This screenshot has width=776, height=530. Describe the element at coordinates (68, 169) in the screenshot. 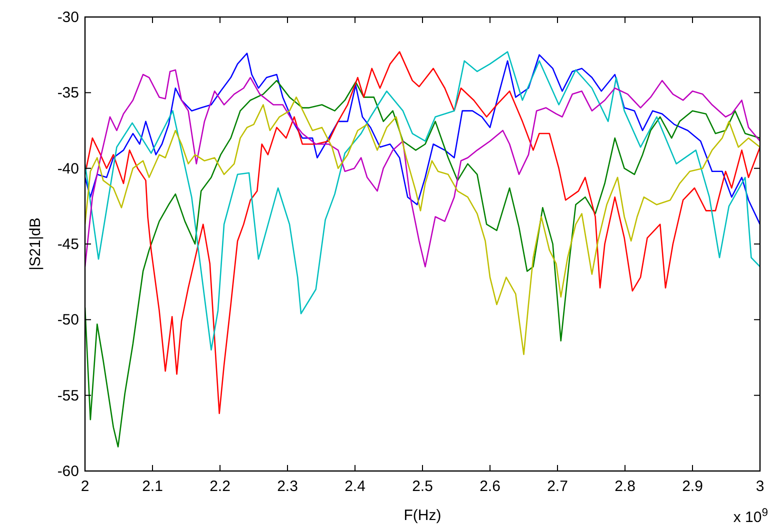

I see `y-tick-label: -40` at that location.